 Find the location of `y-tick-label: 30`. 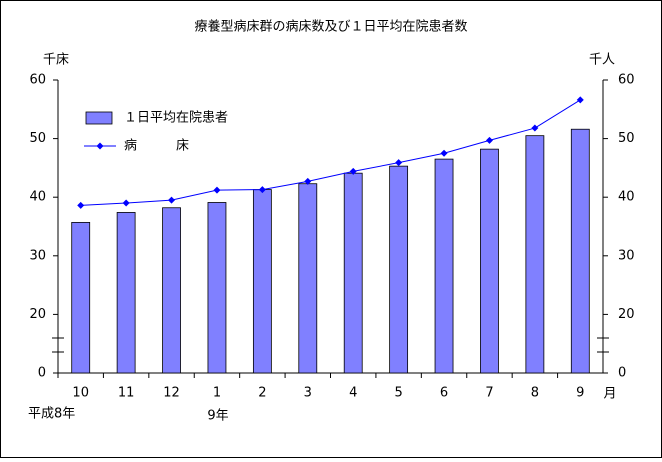

y-tick-label: 30 is located at coordinates (37, 255).